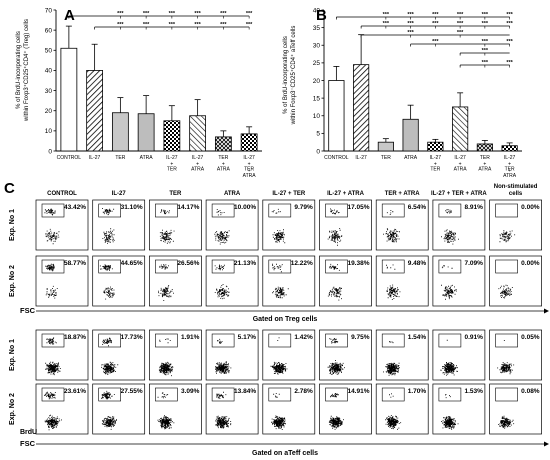 This screenshot has height=460, width=550. What do you see at coordinates (345, 355) in the screenshot?
I see `flow-plot: 9.75%` at bounding box center [345, 355].